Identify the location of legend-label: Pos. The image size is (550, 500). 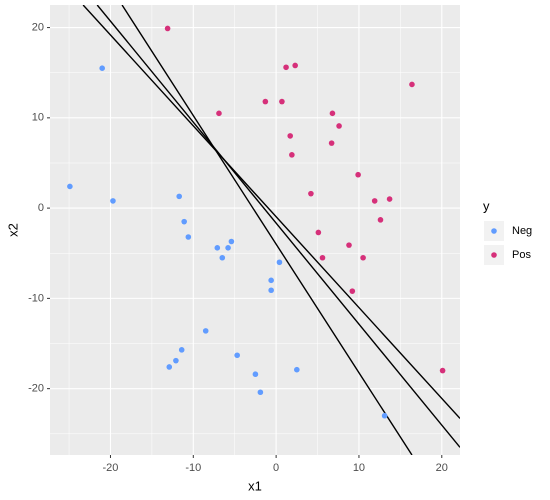
(521, 255).